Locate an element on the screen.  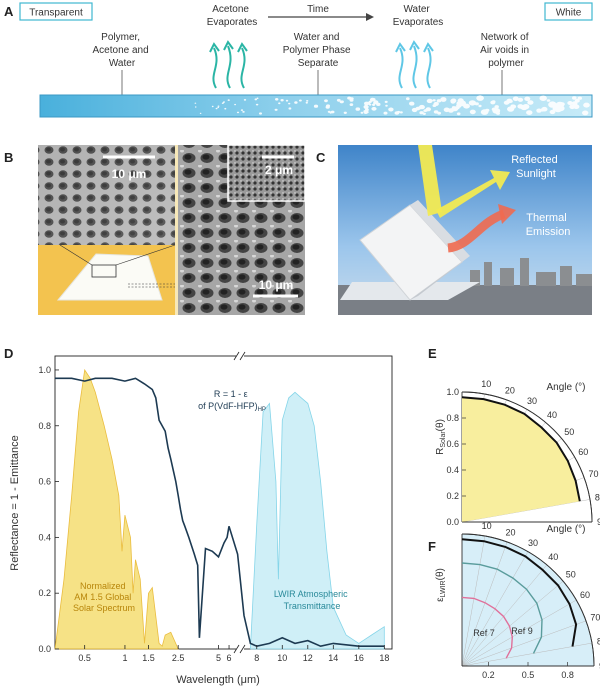
x-tick-label: 6 is located at coordinates (229, 658).